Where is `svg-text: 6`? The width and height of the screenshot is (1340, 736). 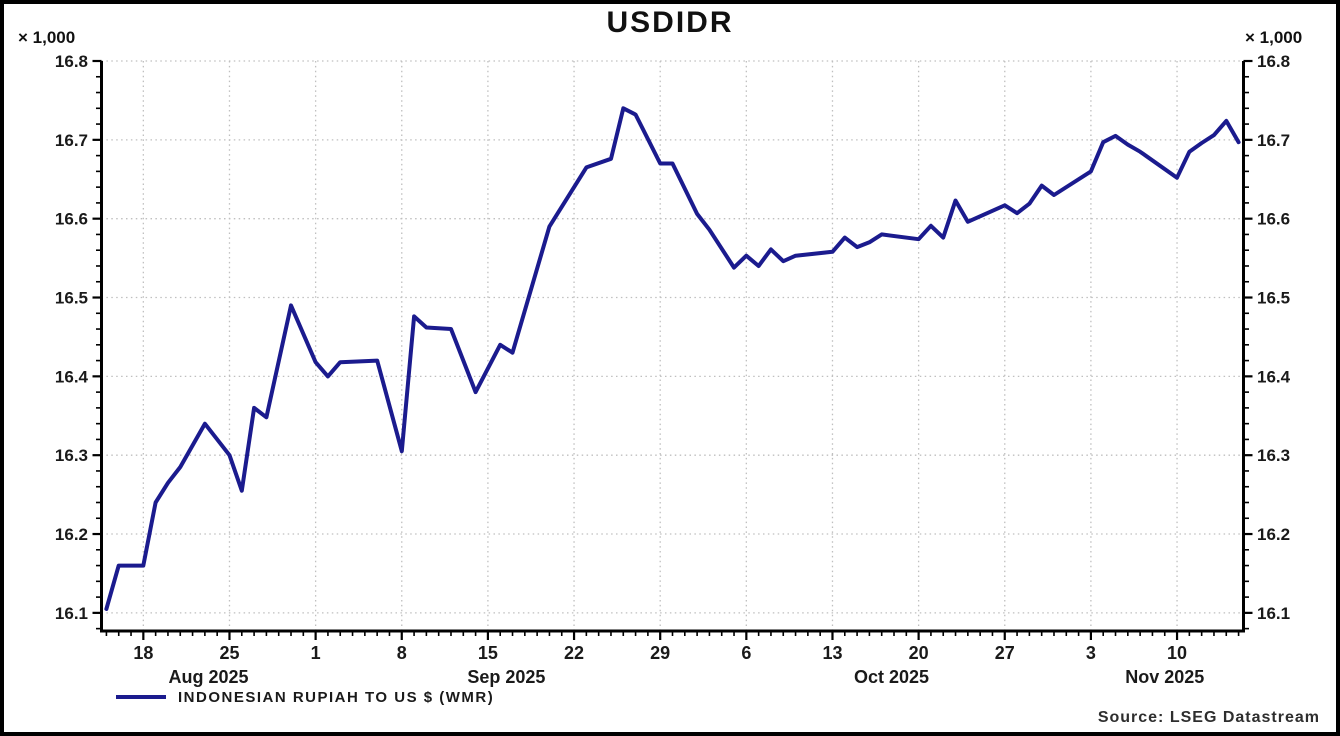 svg-text: 6 is located at coordinates (746, 653).